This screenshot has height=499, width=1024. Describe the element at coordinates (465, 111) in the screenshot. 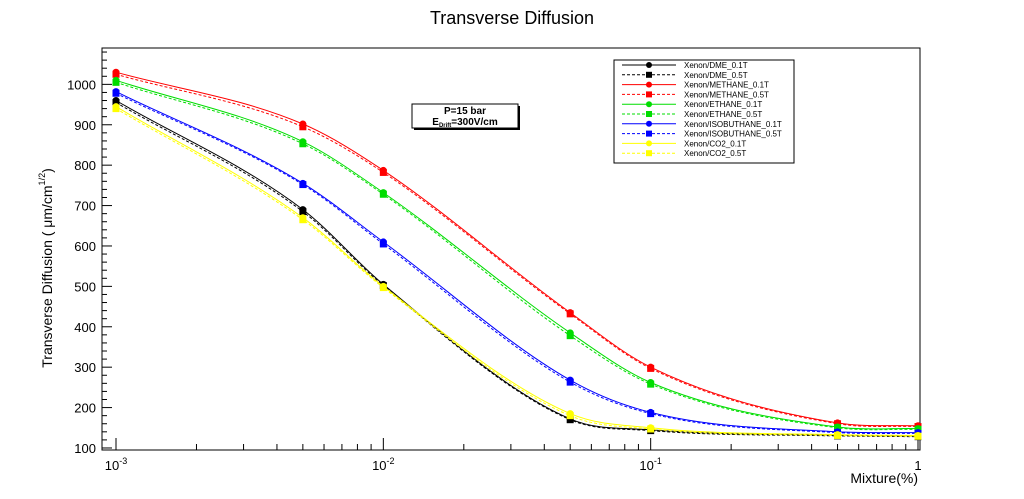

I see `conditions-pressure: P=15 bar` at that location.